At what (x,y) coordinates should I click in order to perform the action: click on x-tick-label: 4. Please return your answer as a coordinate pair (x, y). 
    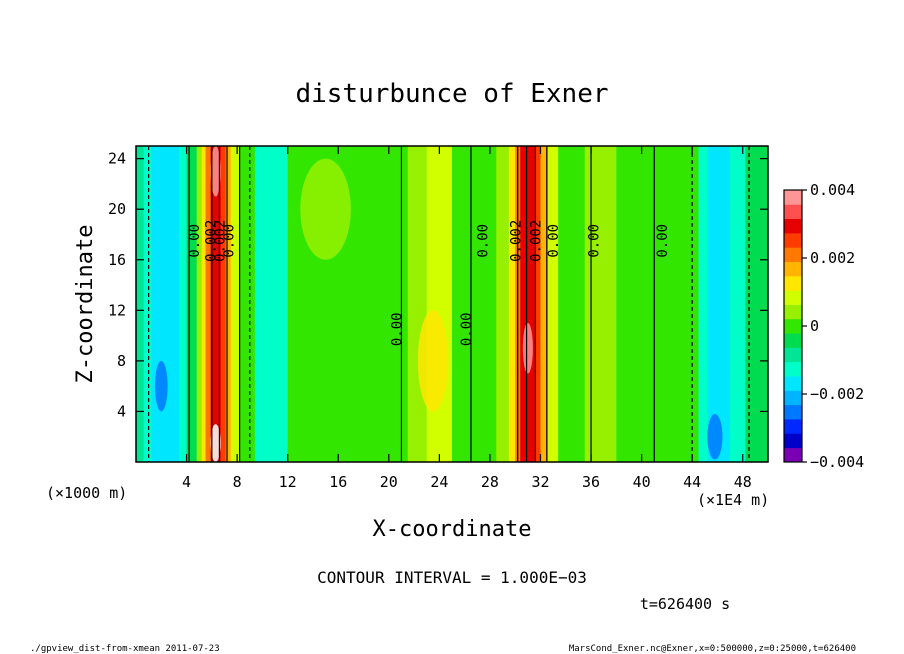
    Looking at the image, I should click on (186, 482).